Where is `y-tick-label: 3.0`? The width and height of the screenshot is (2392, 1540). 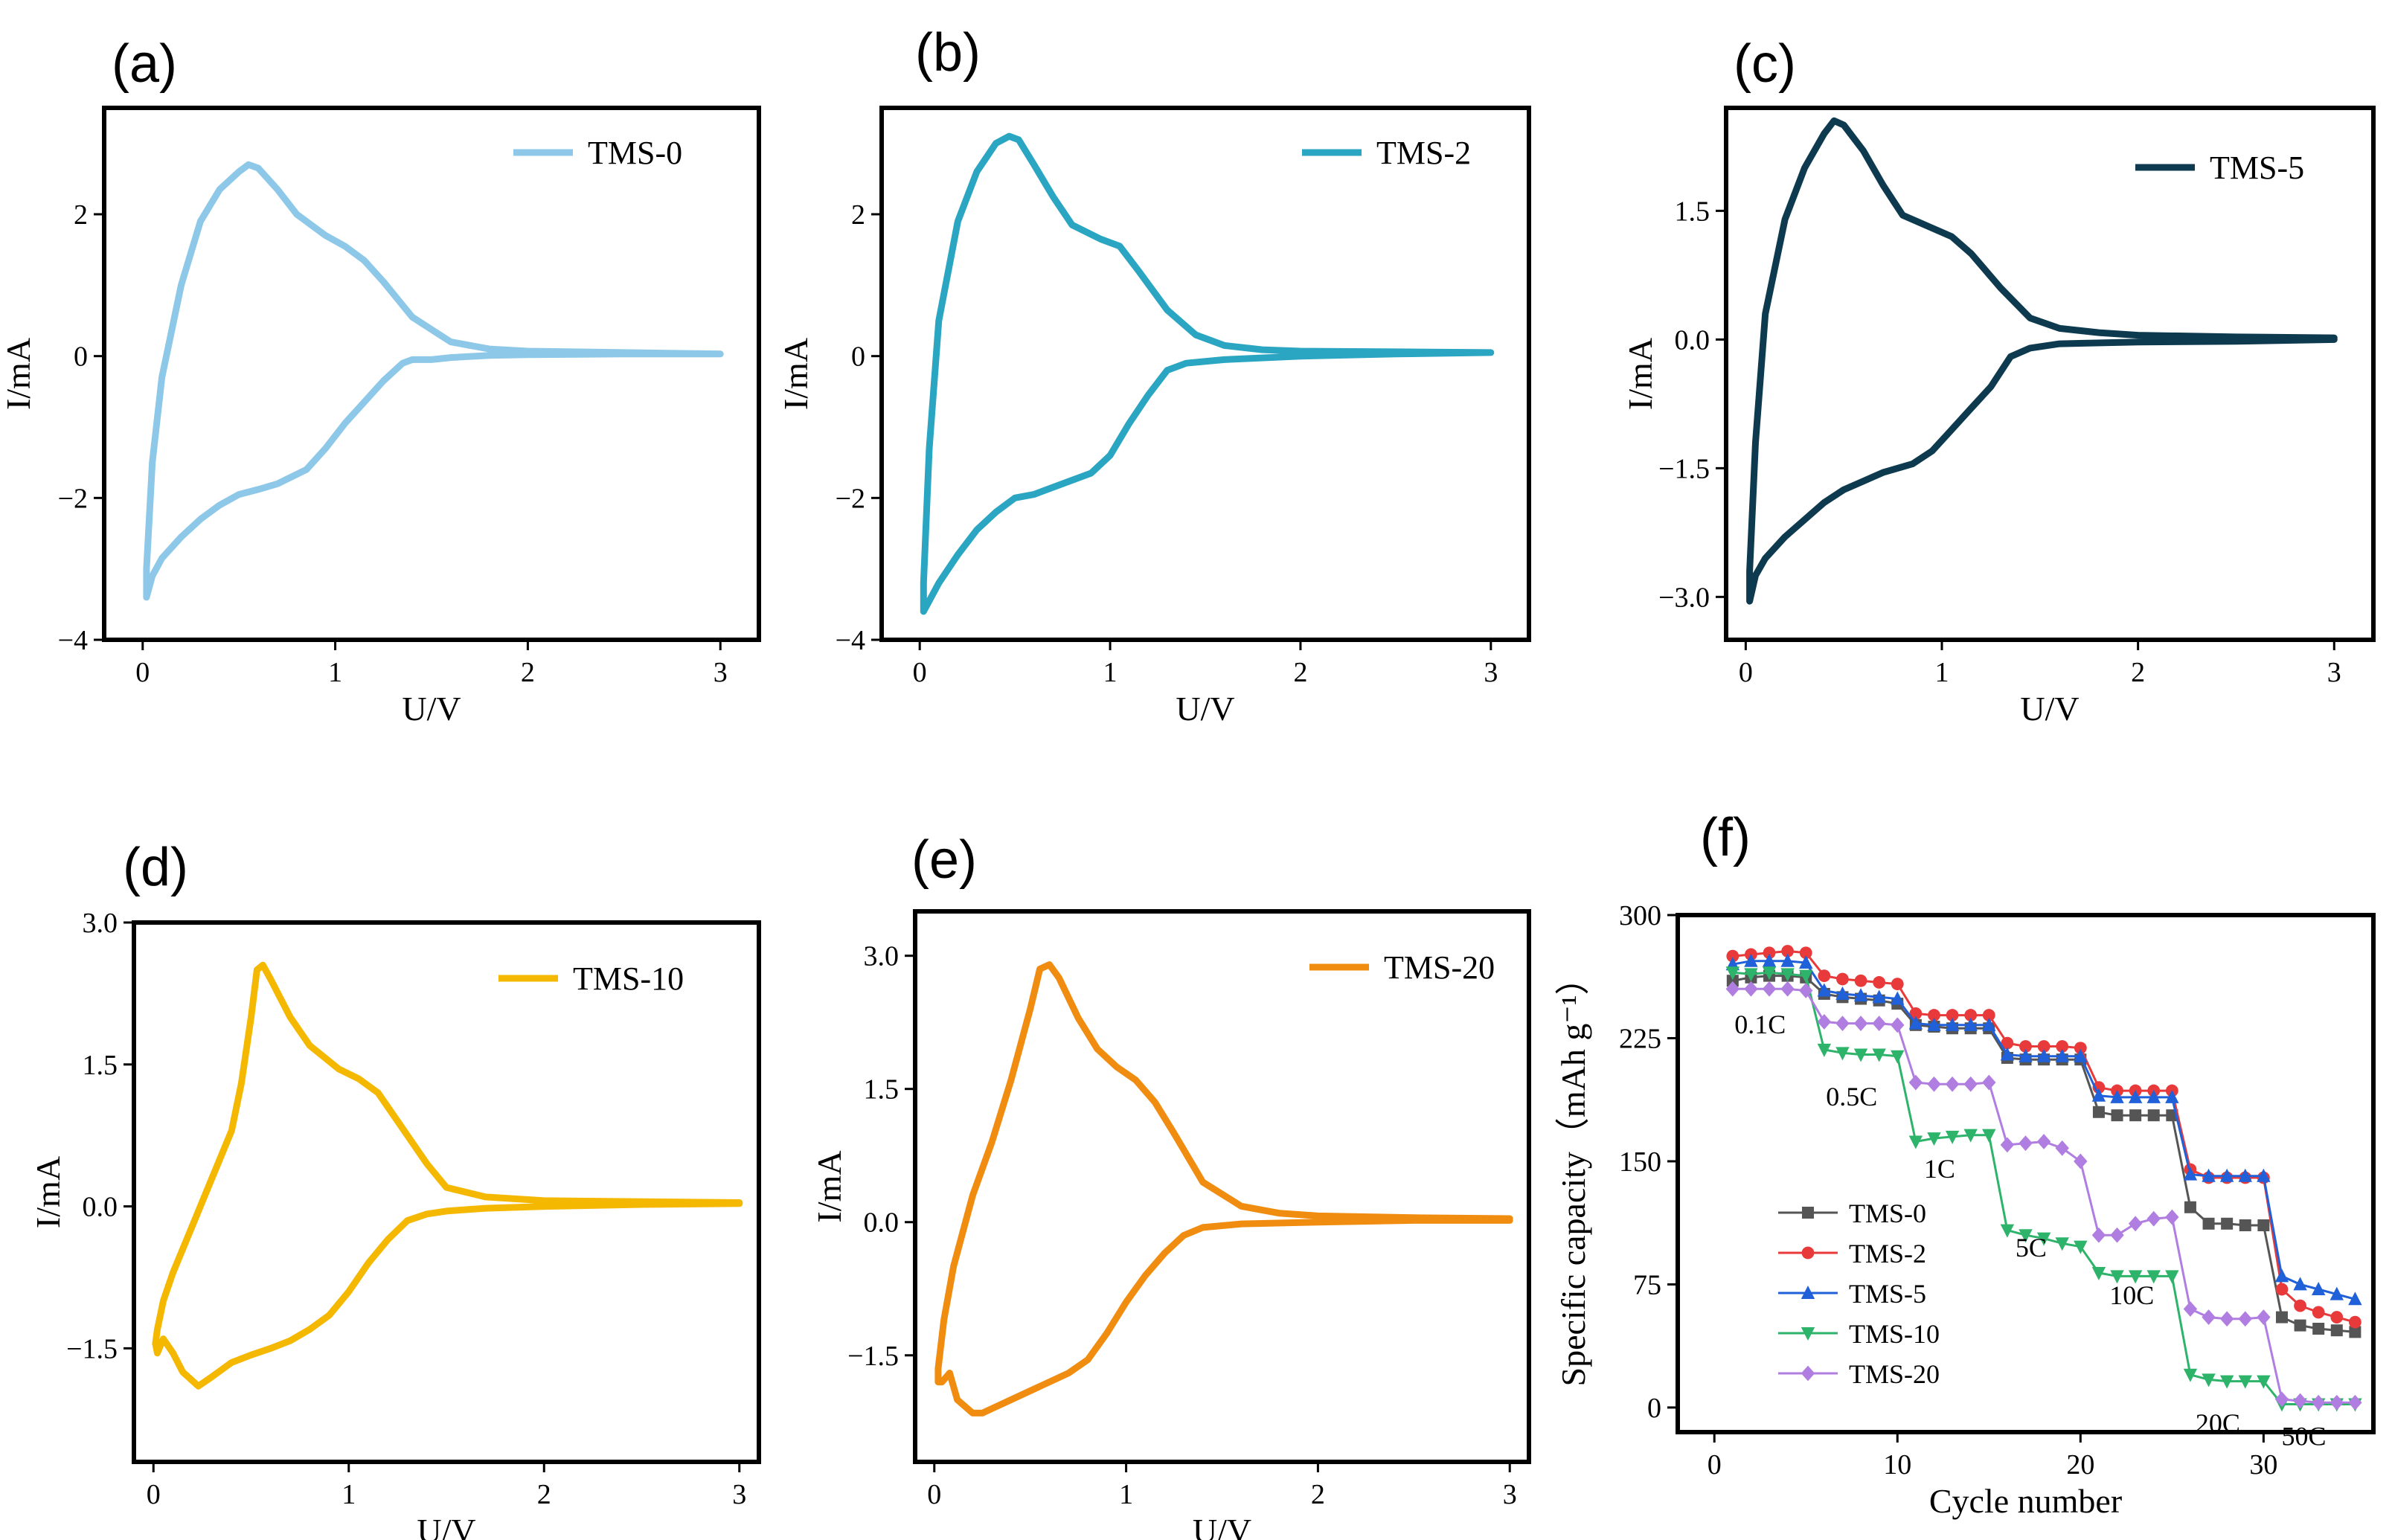 y-tick-label: 3.0 is located at coordinates (882, 956).